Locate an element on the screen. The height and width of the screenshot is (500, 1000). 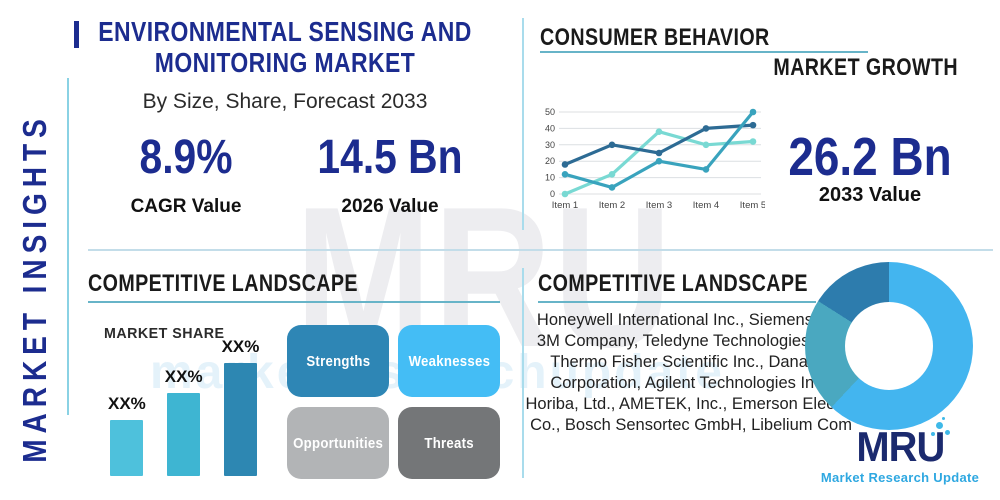
svg-text: 0 is located at coordinates (552, 194).